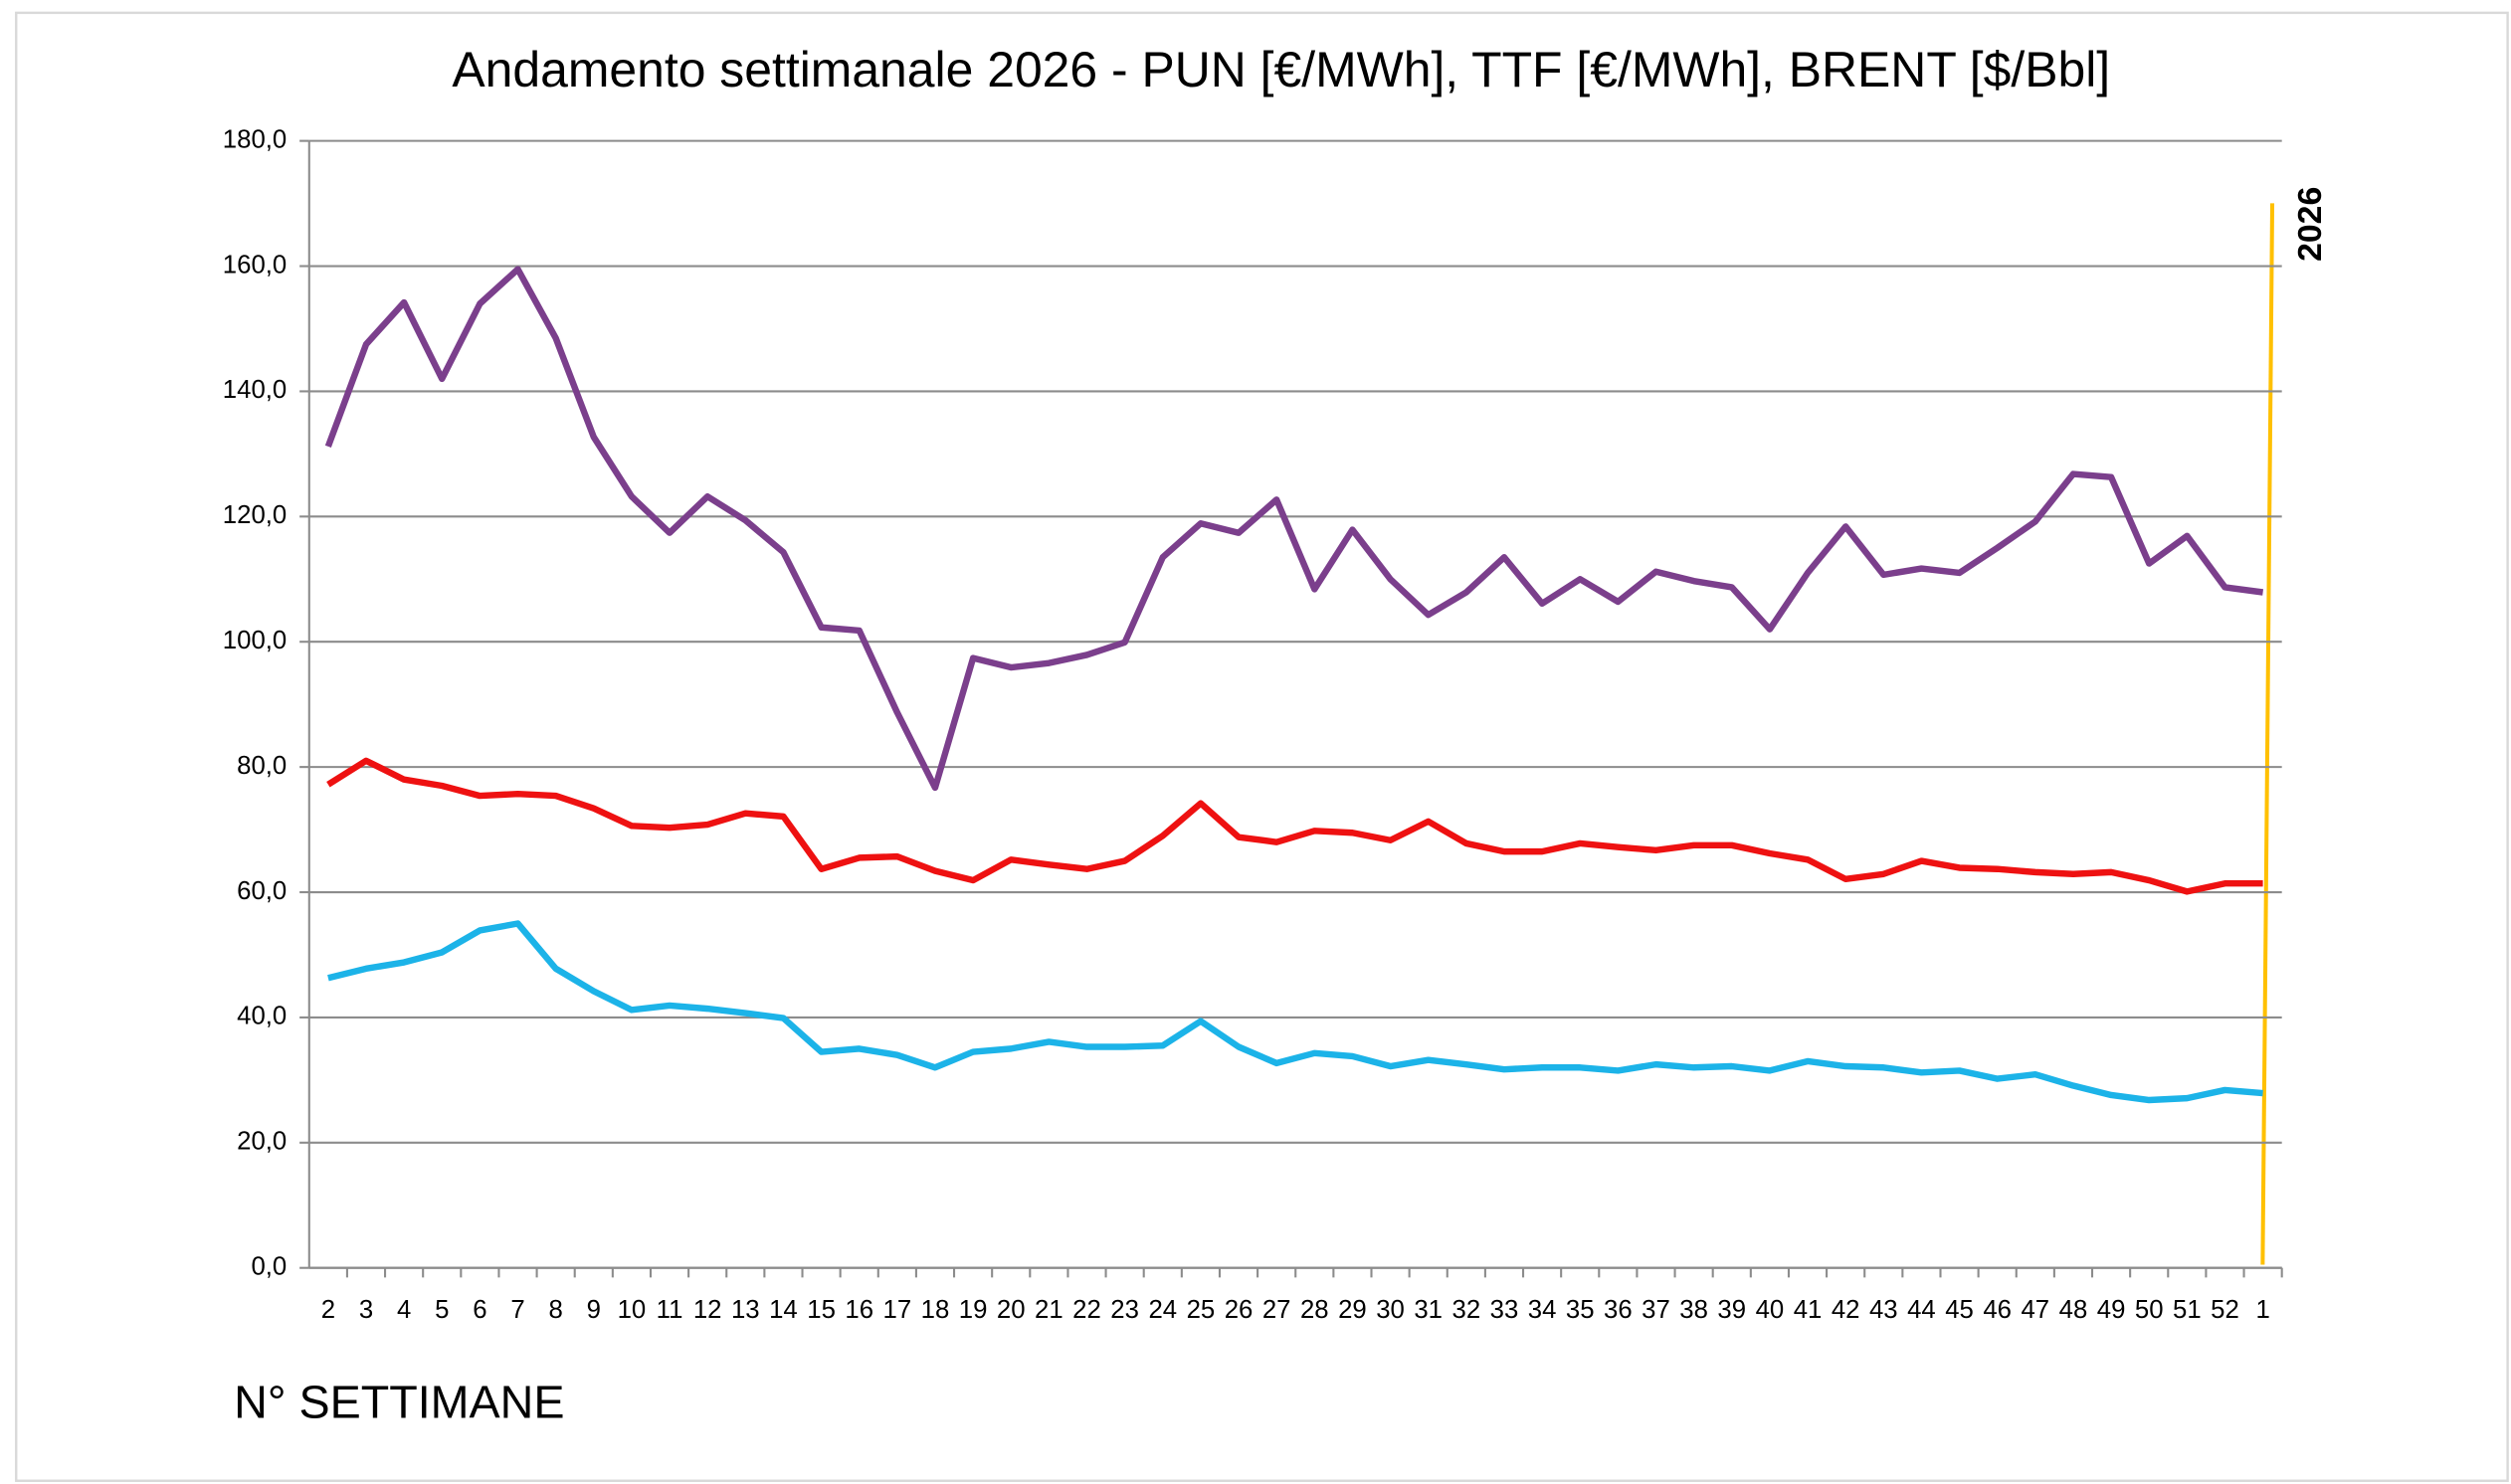 This screenshot has width=2511, height=1484. What do you see at coordinates (632, 1310) in the screenshot?
I see `x-tick-label: 10` at bounding box center [632, 1310].